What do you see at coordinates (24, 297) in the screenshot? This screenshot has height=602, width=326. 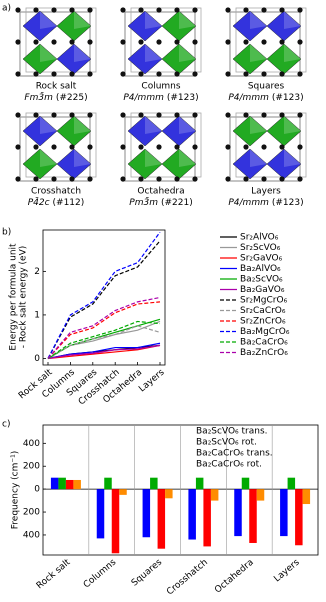 I see `y-axis-label: - Rock salt energy (eV)` at bounding box center [24, 297].